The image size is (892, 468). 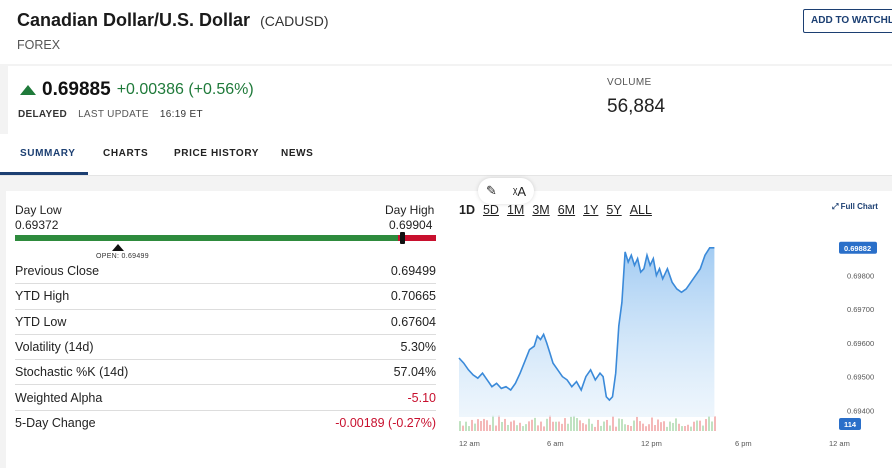 What do you see at coordinates (506, 191) in the screenshot?
I see `chart-tools: ✎ ᵡA` at bounding box center [506, 191].